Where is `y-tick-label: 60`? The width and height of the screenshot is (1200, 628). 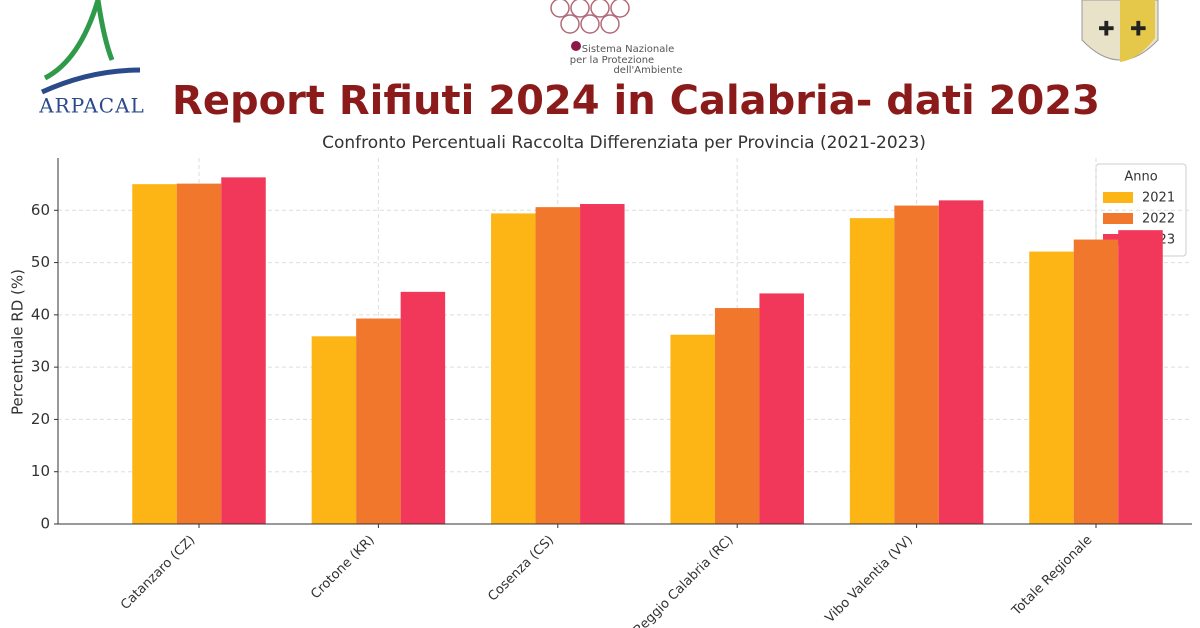 y-tick-label: 60 is located at coordinates (40, 210).